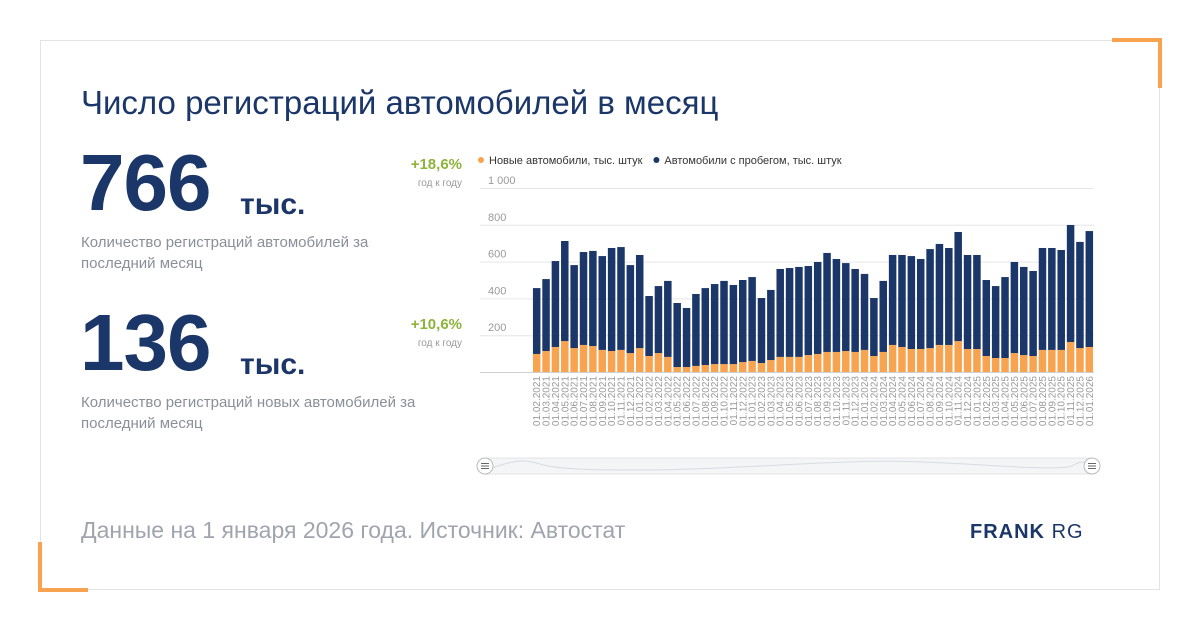 The height and width of the screenshot is (630, 1200). Describe the element at coordinates (771, 401) in the screenshot. I see `x-tick-label: 01.03.2023` at that location.